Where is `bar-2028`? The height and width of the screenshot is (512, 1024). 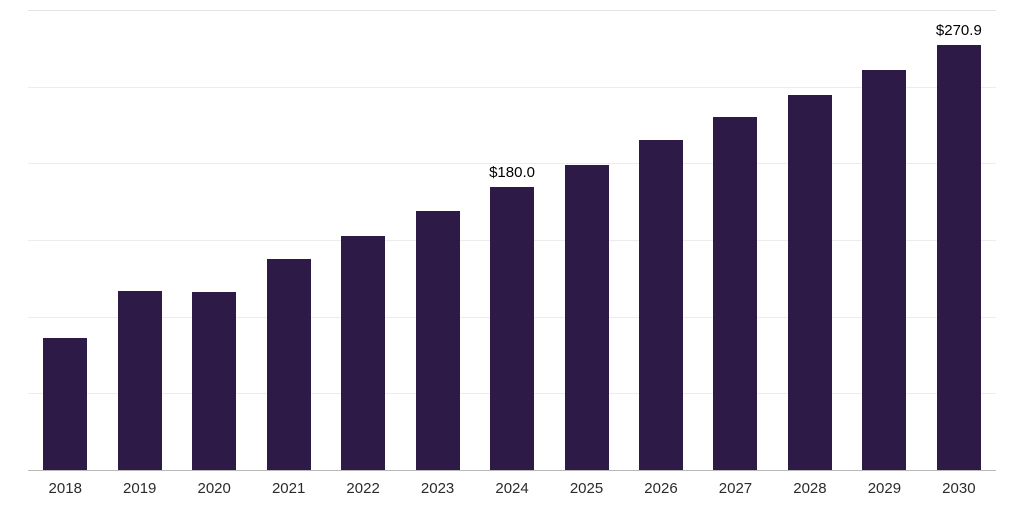 bar-2028 is located at coordinates (809, 282).